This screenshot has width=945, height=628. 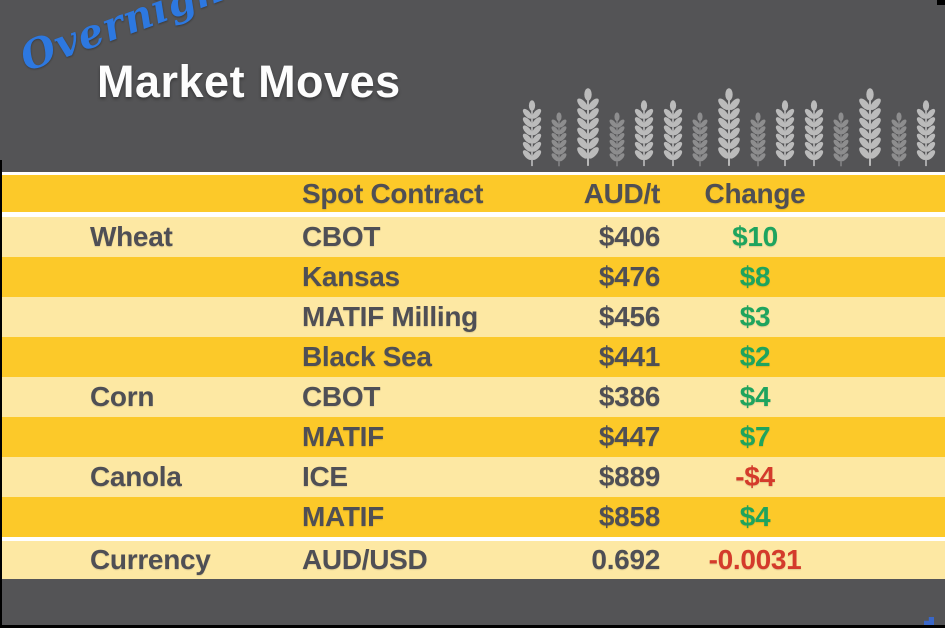 I want to click on contract-label: Black Sea, so click(x=367, y=356).